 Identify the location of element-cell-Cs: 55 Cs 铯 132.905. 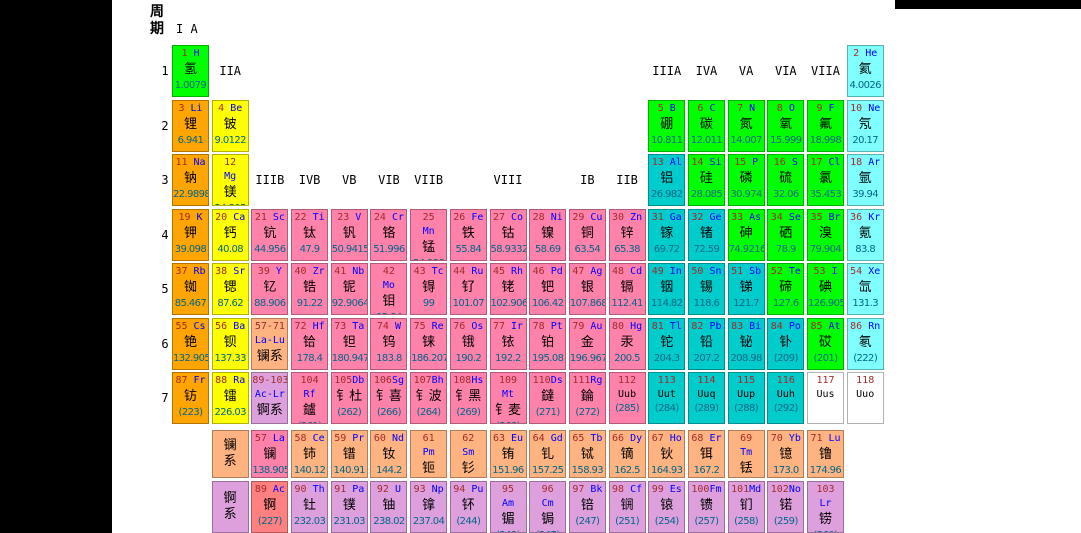
(190, 343).